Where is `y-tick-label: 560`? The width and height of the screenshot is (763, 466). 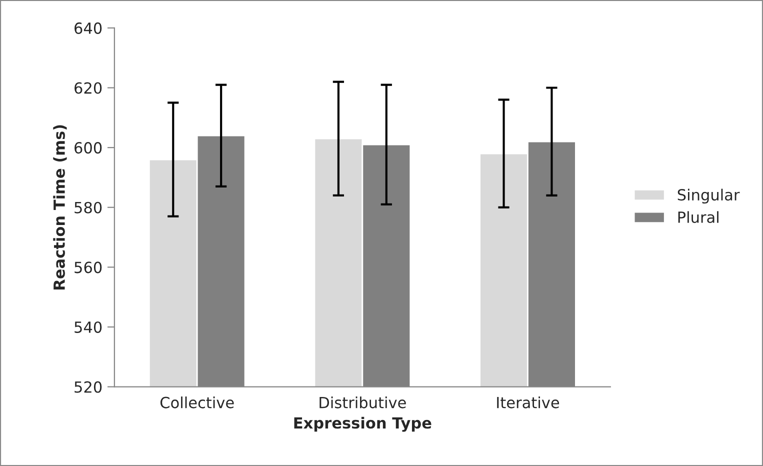
y-tick-label: 560 is located at coordinates (88, 268).